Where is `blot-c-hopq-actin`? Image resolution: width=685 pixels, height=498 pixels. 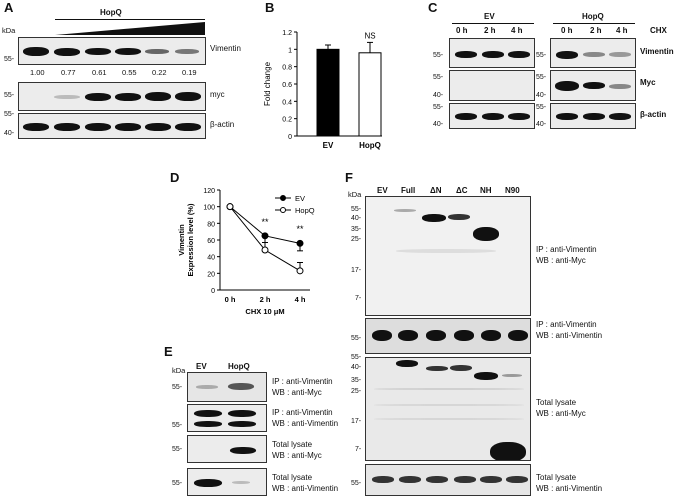 blot-c-hopq-actin is located at coordinates (593, 116).